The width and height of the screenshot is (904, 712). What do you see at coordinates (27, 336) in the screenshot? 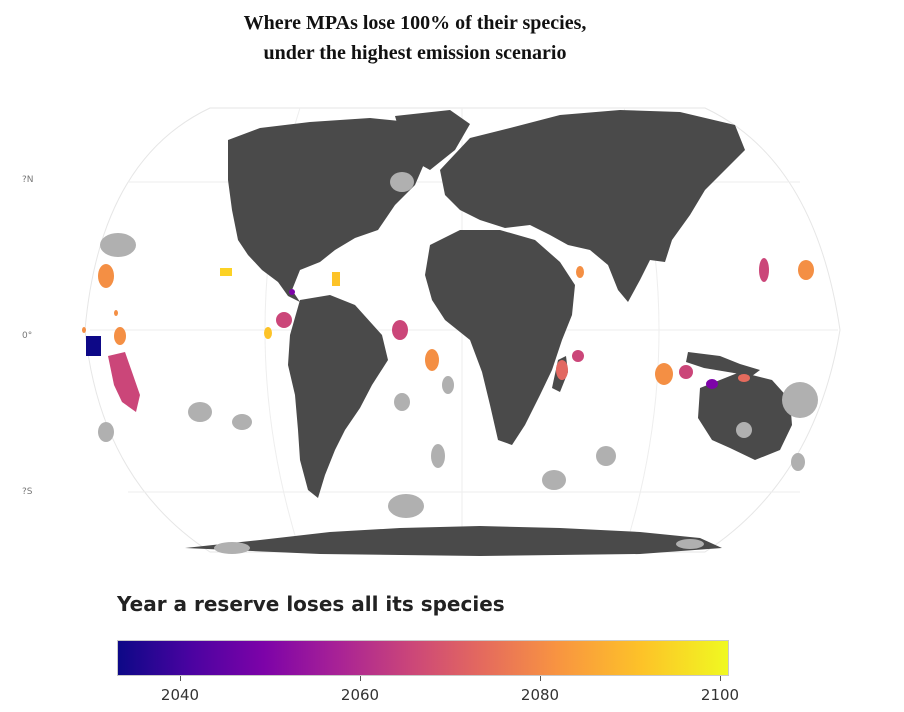
I see `lat-label-equator: 0°` at bounding box center [27, 336].